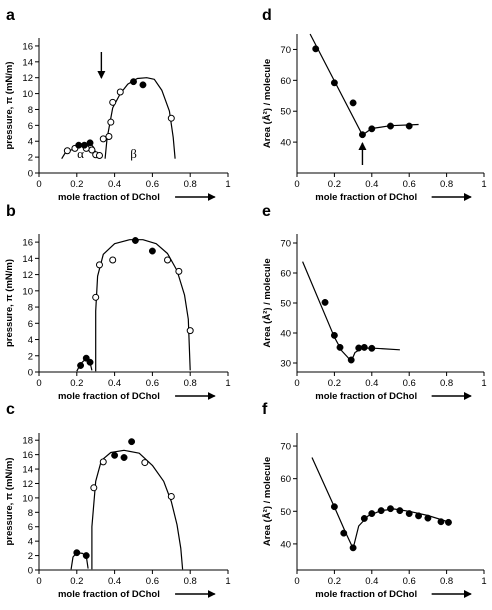  Describe the element at coordinates (10, 15) in the screenshot. I see `panel-letter: a` at that location.